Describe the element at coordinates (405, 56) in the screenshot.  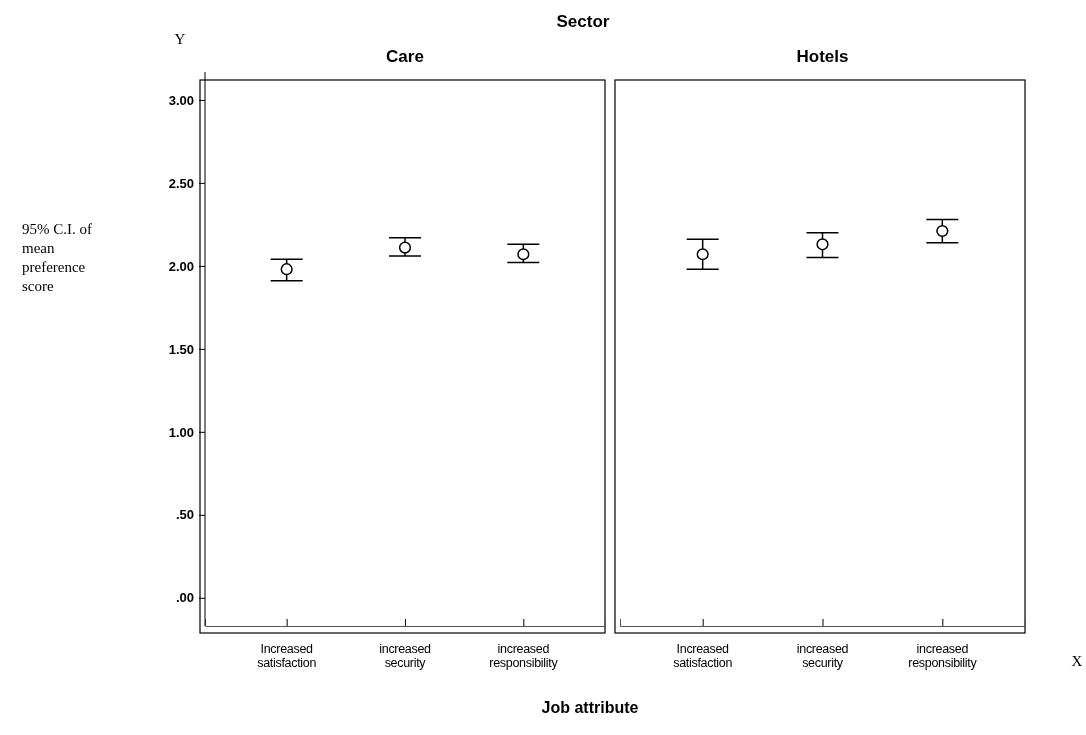
I see `chart-title: Care` at that location.